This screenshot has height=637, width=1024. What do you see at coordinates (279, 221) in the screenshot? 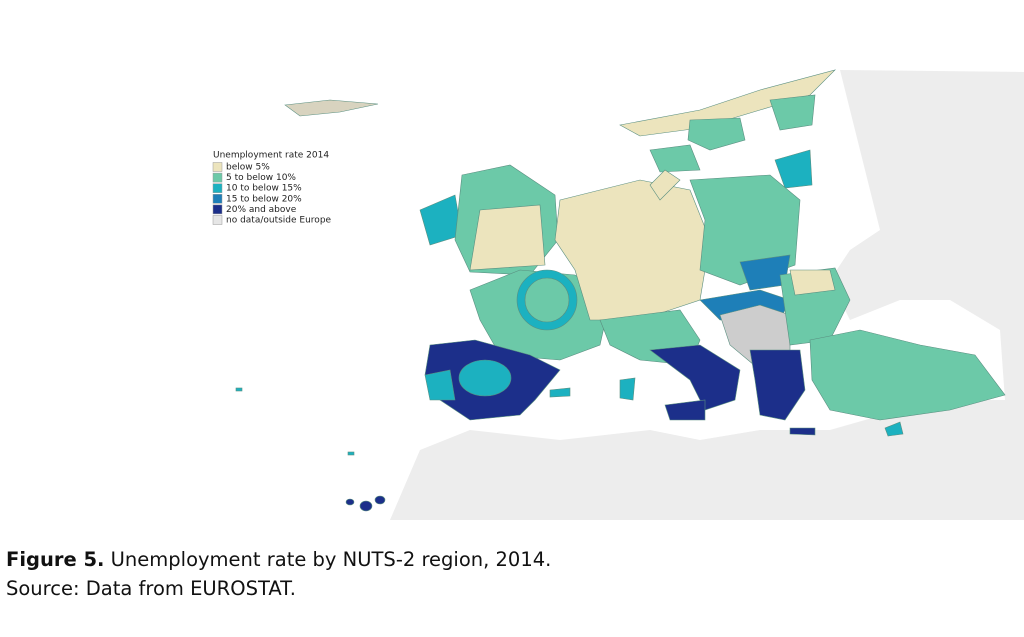
I see `legend-label: no data/outside Europe` at bounding box center [279, 221].